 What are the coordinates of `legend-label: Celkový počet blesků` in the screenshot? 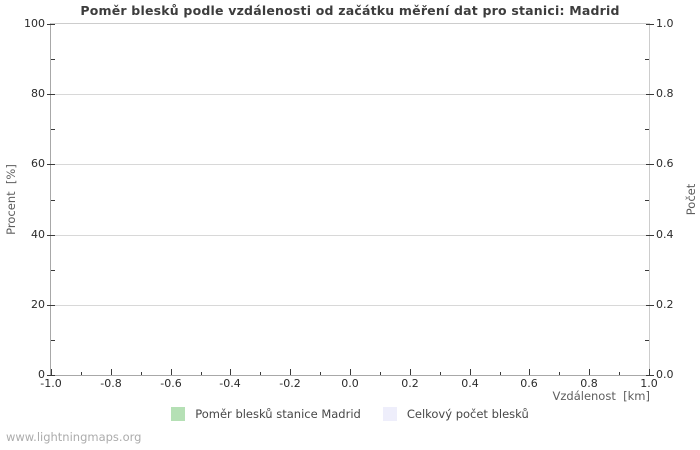 It's located at (467, 414).